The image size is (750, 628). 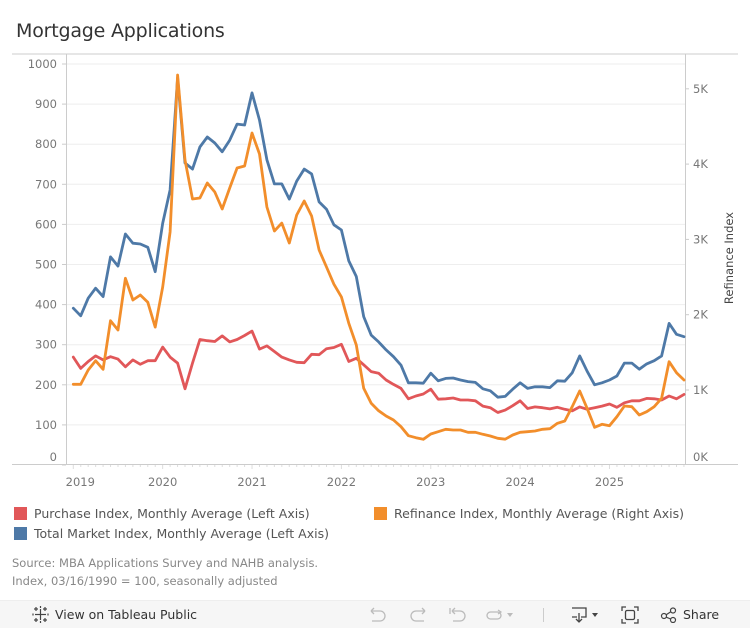 What do you see at coordinates (500, 614) in the screenshot?
I see `refresh-button` at bounding box center [500, 614].